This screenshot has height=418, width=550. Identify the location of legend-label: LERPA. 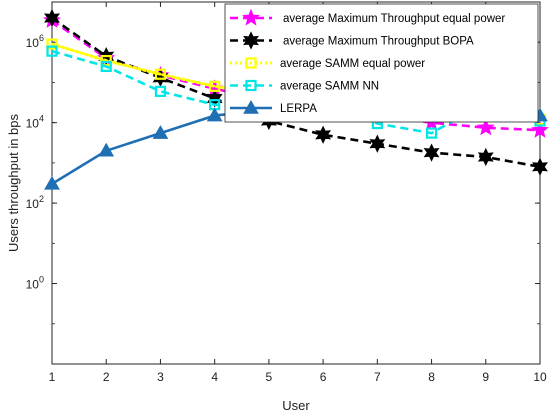
(298, 109).